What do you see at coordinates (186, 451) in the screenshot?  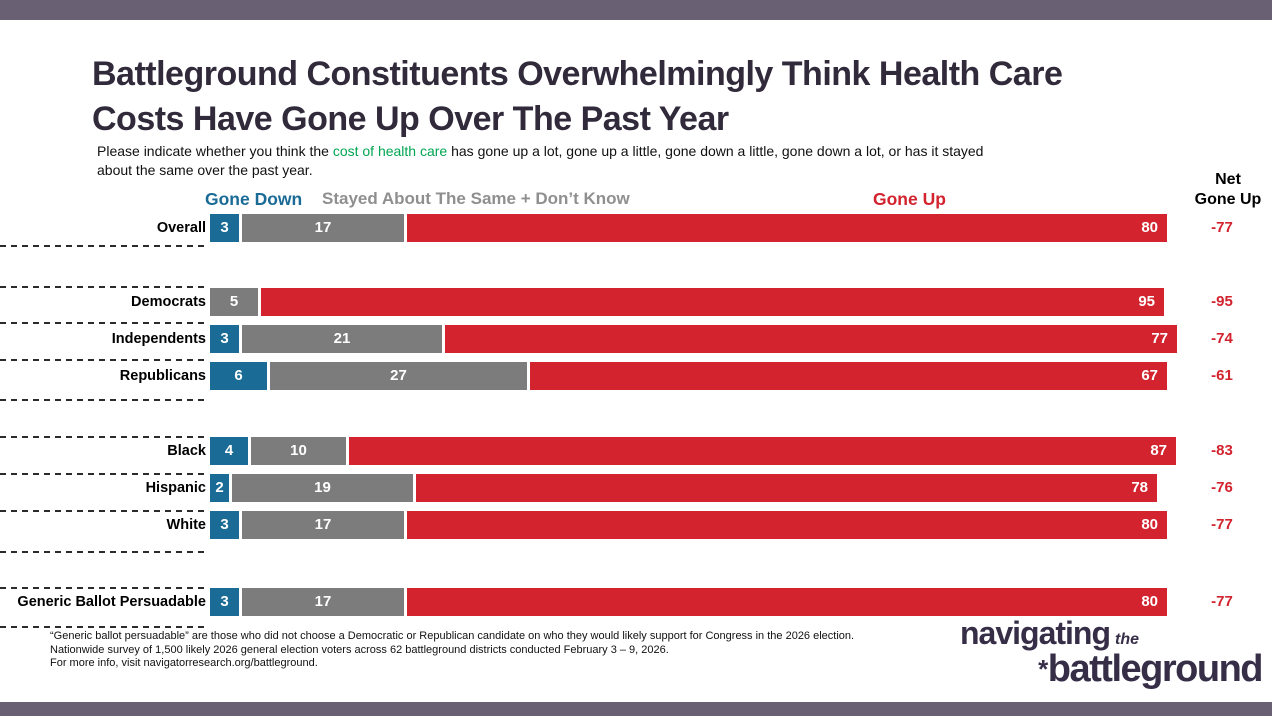 I see `category-label: Black` at bounding box center [186, 451].